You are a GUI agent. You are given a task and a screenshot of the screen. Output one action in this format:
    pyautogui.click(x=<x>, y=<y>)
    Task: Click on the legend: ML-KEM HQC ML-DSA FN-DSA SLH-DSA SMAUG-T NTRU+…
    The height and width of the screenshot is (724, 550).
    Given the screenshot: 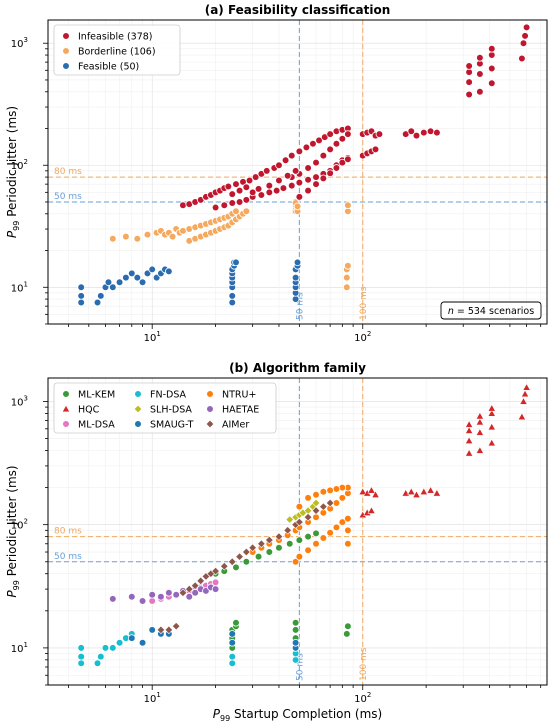 What is the action you would take?
    pyautogui.click(x=165, y=408)
    